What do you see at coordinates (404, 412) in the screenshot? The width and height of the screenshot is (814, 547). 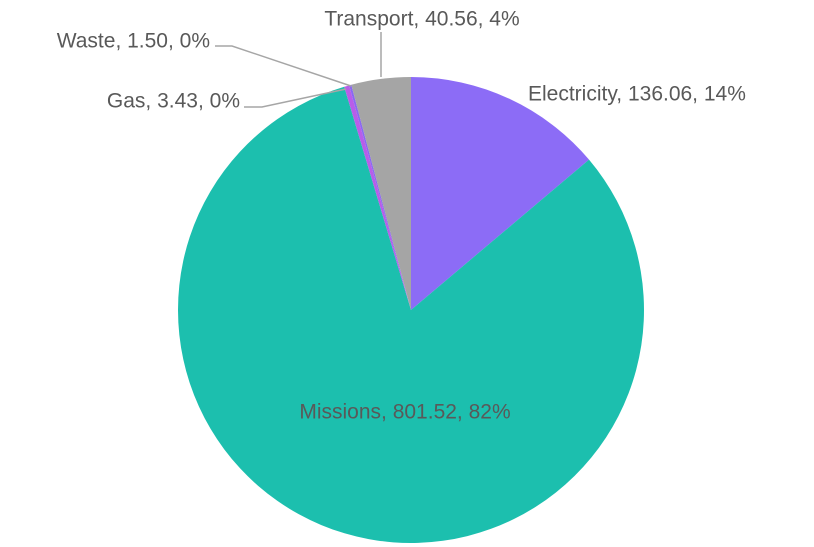 I see `data-label: Missions, 801.52, 82%` at bounding box center [404, 412].